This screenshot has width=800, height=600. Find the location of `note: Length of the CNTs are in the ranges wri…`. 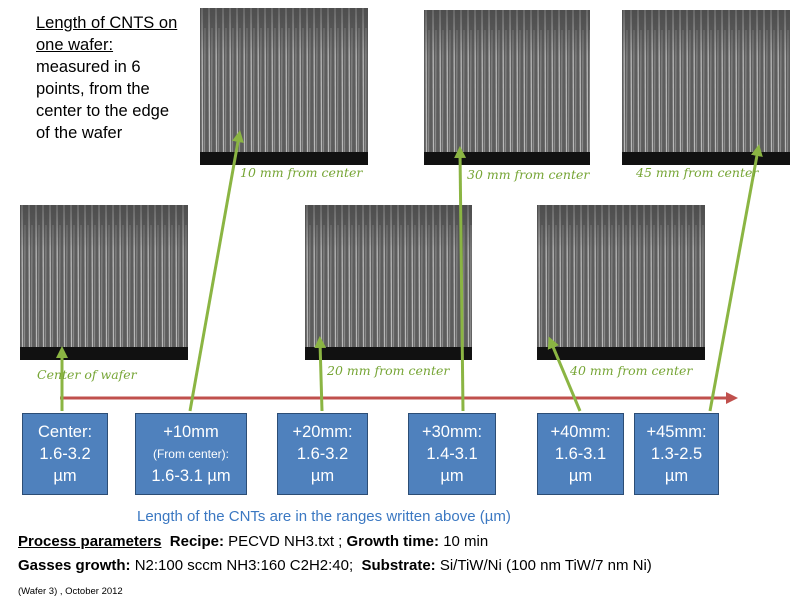

note: Length of the CNTs are in the ranges wri… is located at coordinates (324, 516).